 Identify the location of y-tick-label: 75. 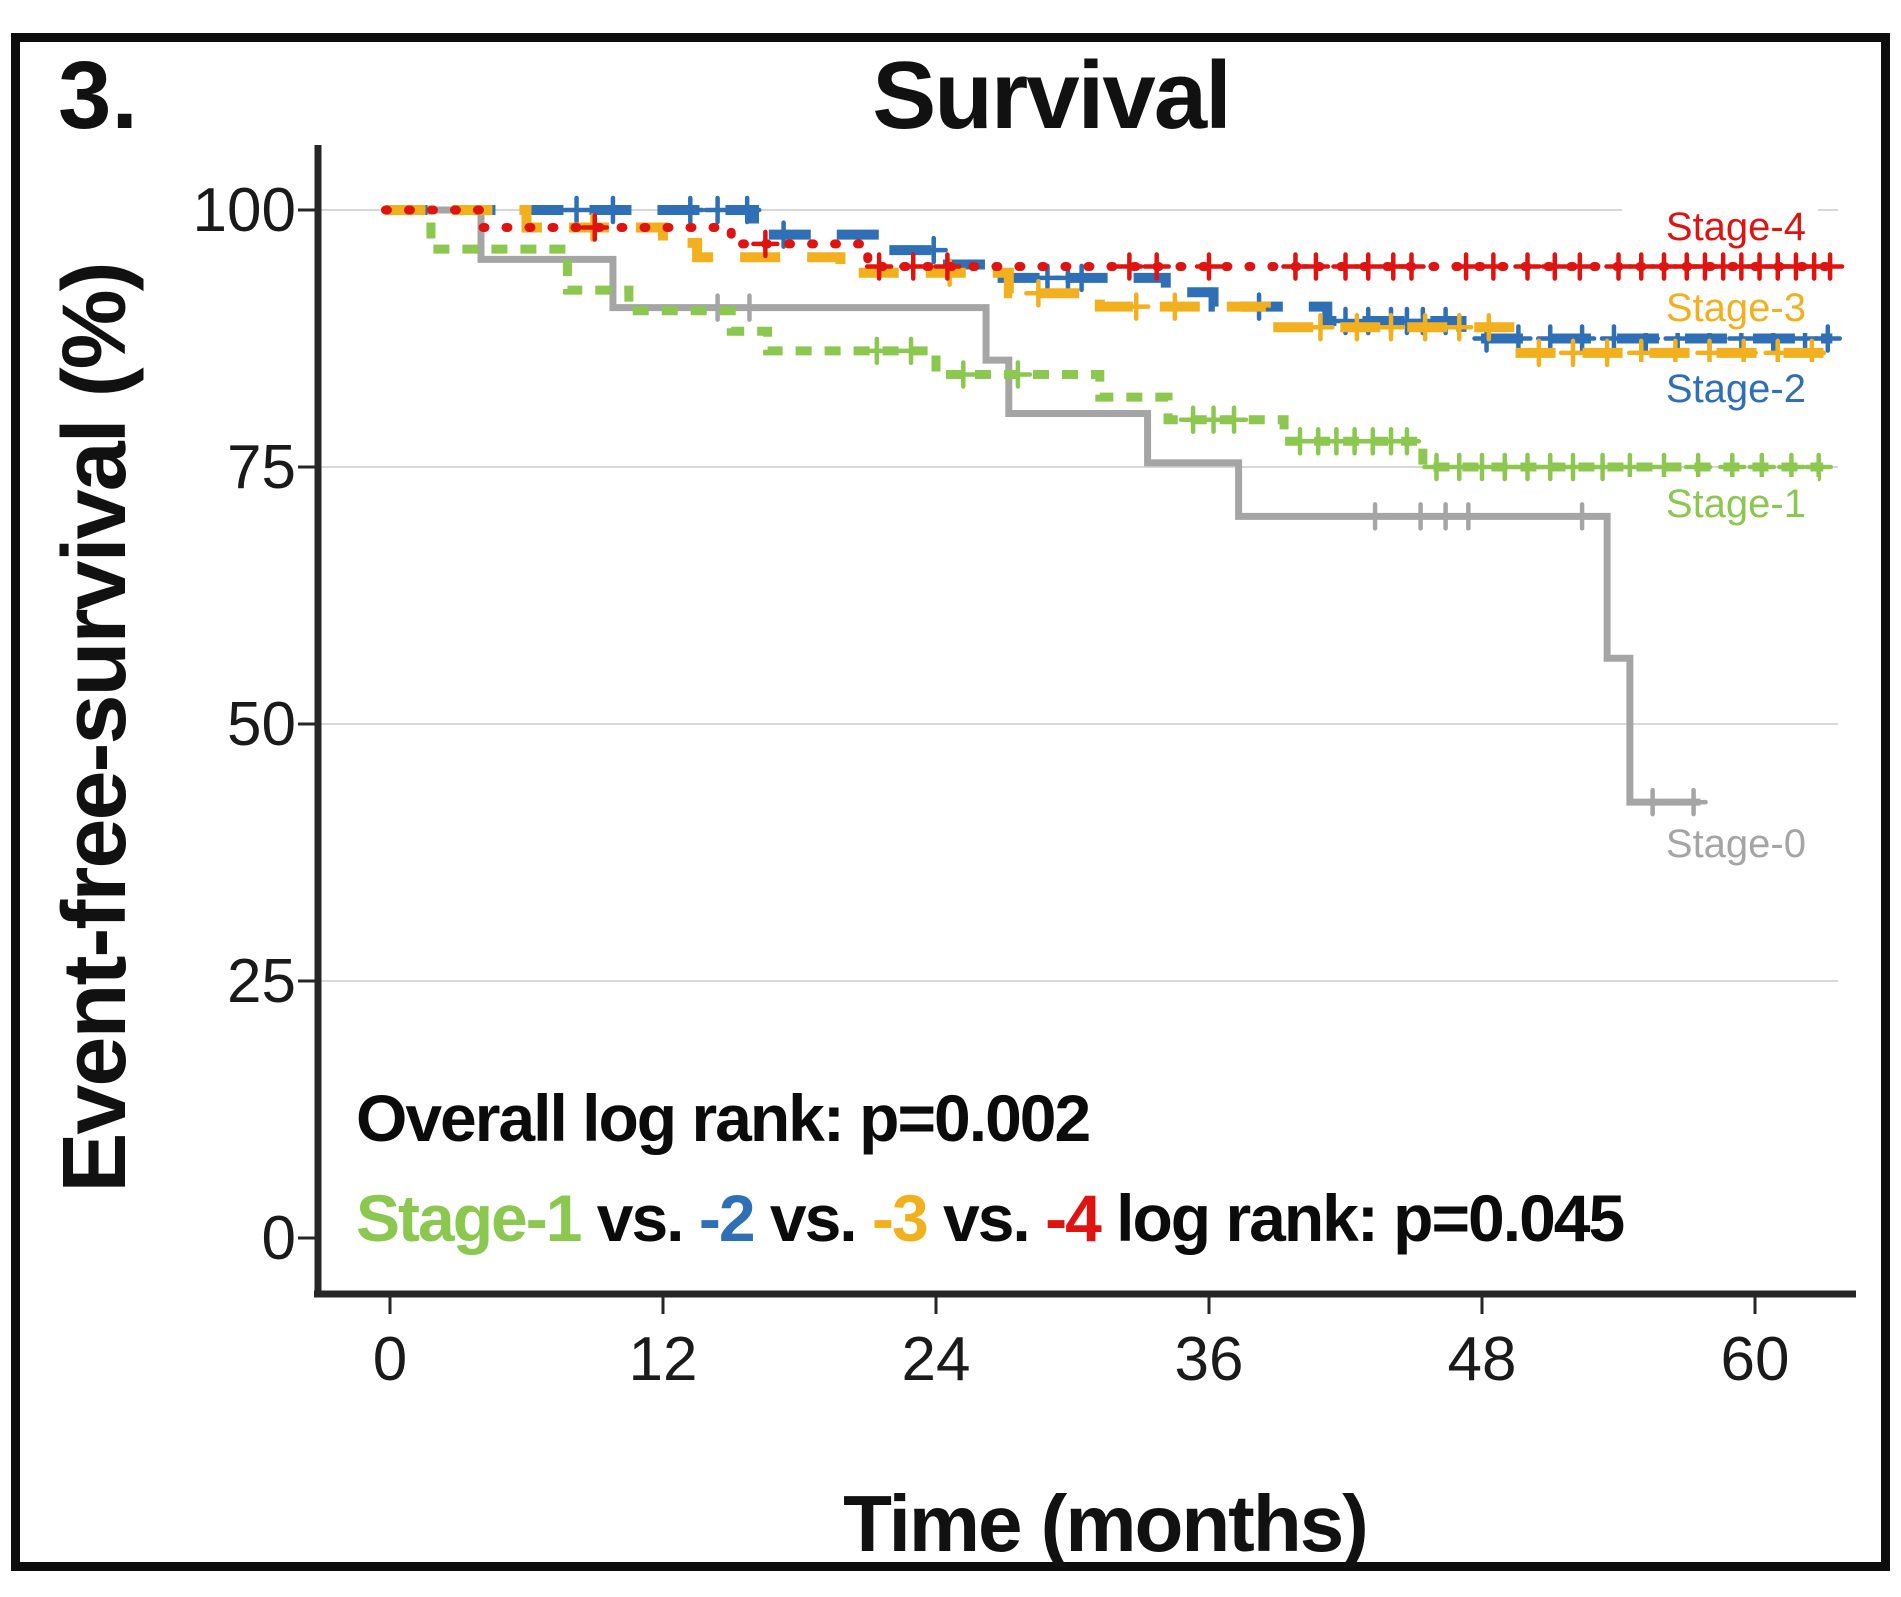
(261, 467).